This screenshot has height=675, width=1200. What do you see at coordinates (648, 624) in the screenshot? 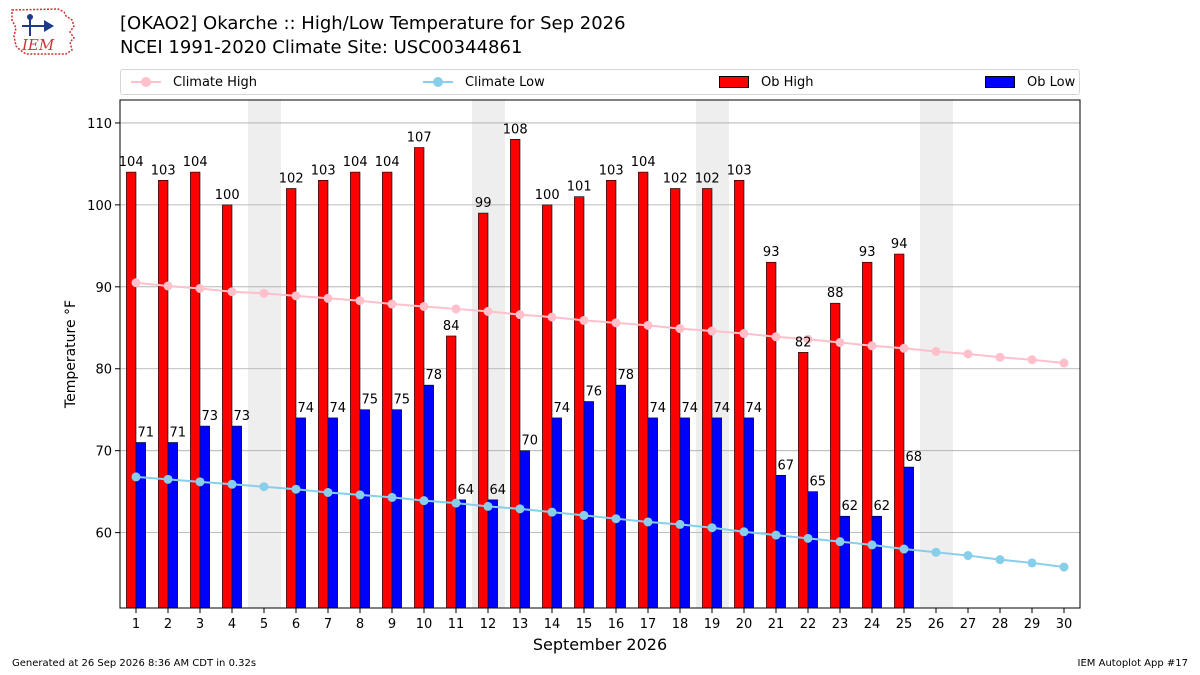
I see `x-tick-label: 17` at bounding box center [648, 624].